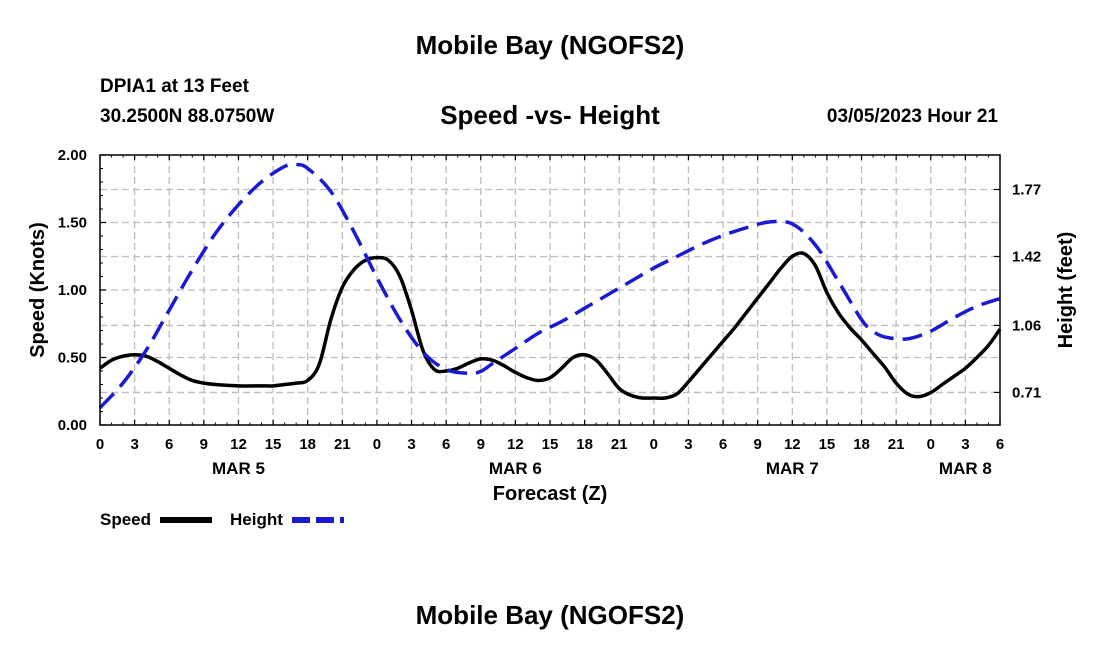 The height and width of the screenshot is (650, 1100). What do you see at coordinates (72, 155) in the screenshot?
I see `y-tick-label-left: 2.00` at bounding box center [72, 155].